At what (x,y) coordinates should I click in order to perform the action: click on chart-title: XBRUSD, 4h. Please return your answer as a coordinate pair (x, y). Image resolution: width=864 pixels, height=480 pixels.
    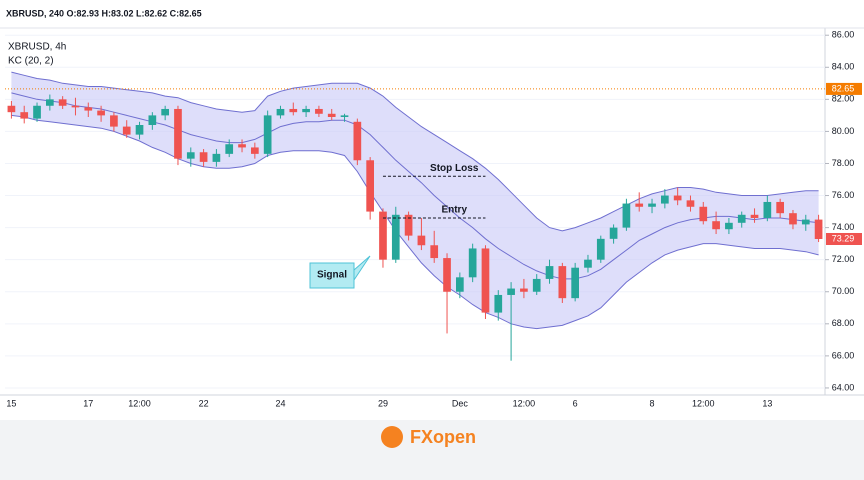
    Looking at the image, I should click on (37, 47).